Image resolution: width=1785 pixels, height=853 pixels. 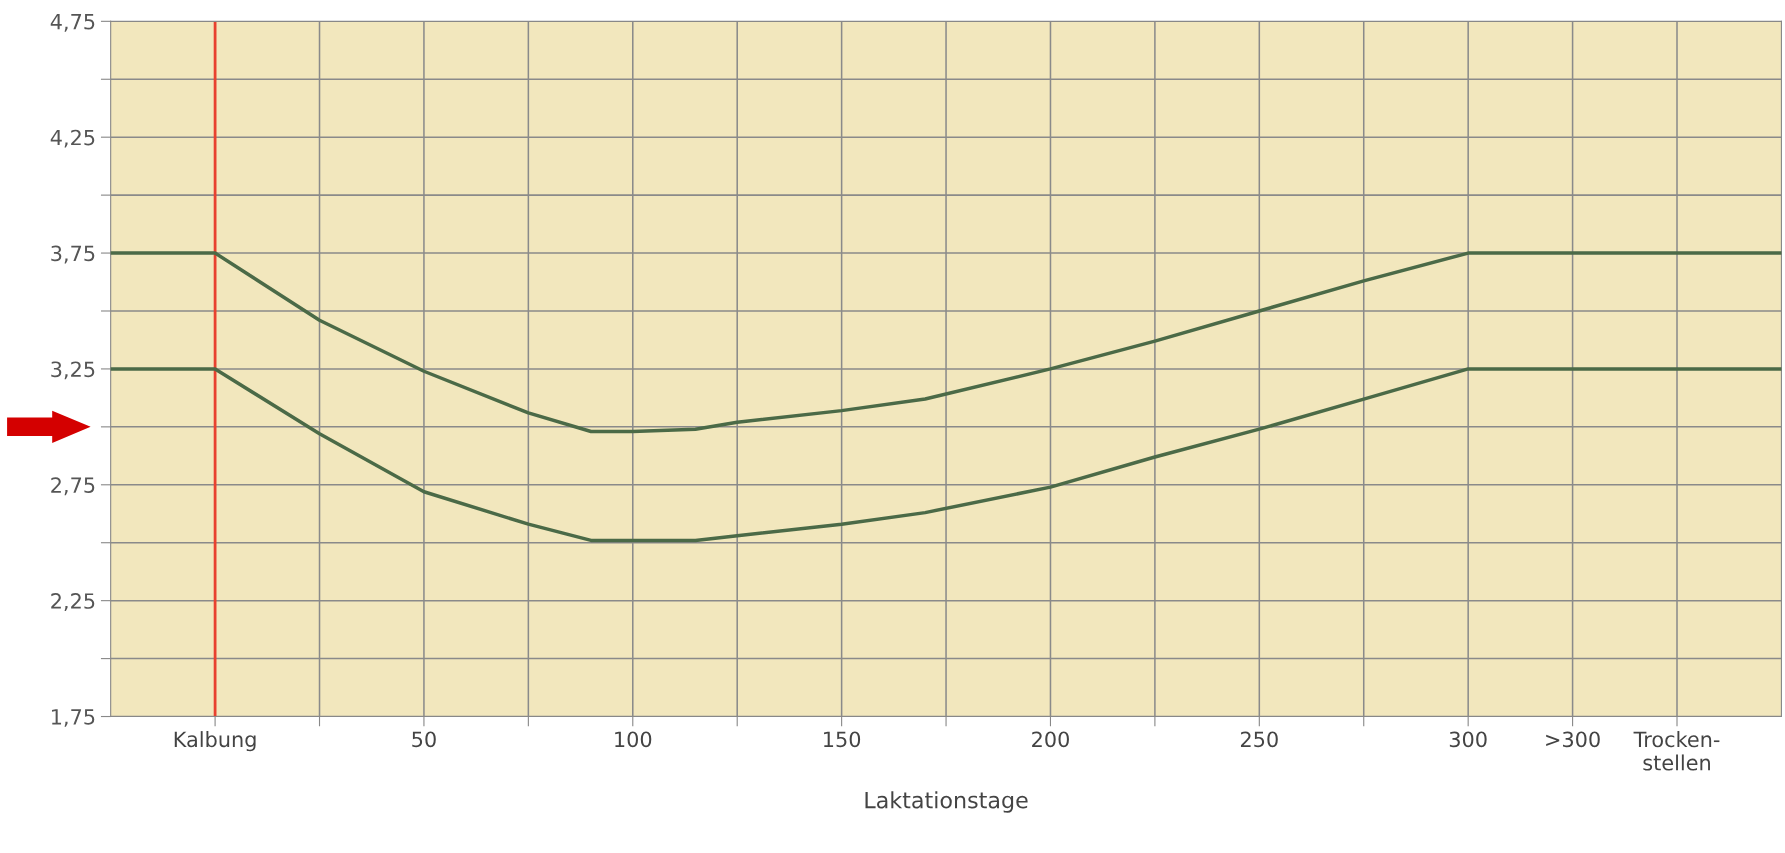 What do you see at coordinates (633, 739) in the screenshot?
I see `x-tick-label: 100` at bounding box center [633, 739].